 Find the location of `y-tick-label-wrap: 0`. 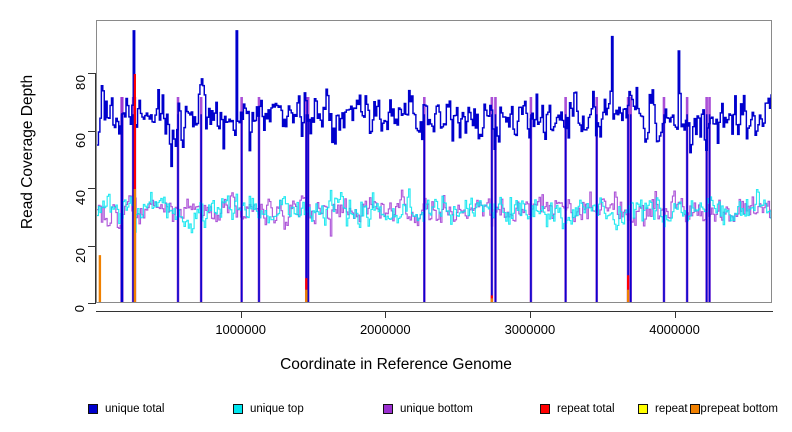

y-tick-label-wrap: 0 is located at coordinates (44, 304).